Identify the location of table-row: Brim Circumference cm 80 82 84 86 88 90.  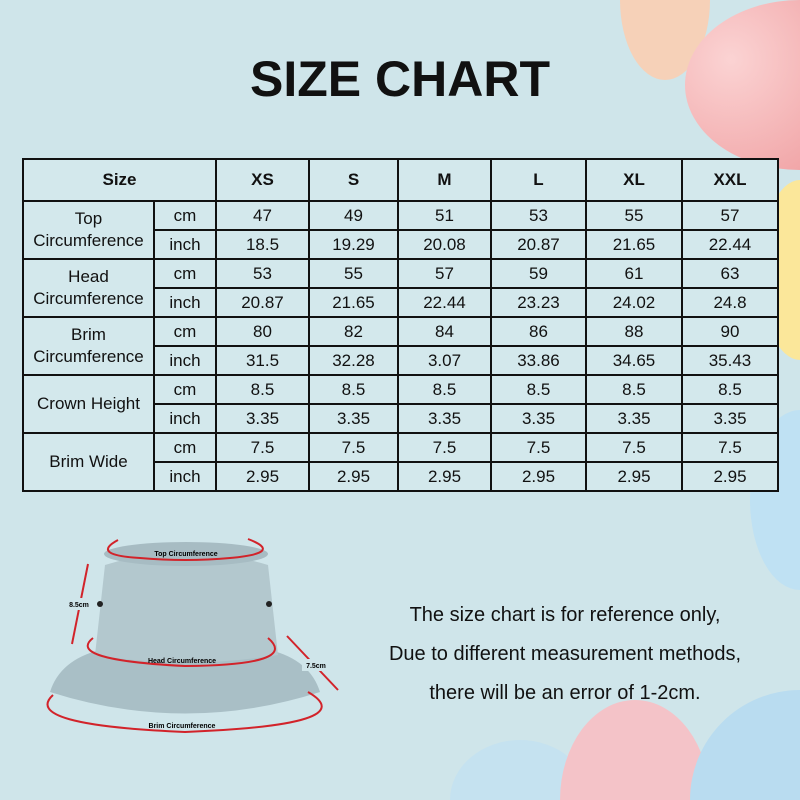
(400, 346).